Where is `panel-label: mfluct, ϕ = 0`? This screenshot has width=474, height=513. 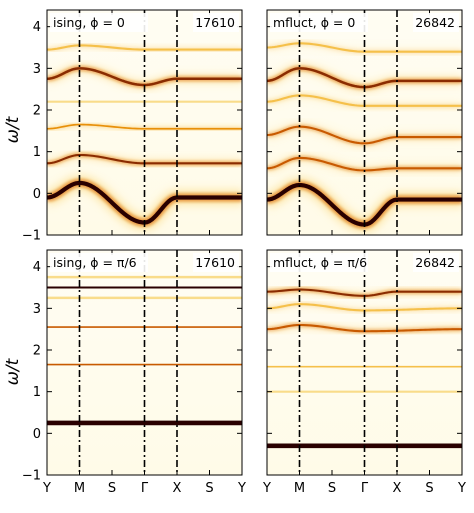
panel-label: mfluct, ϕ = 0 is located at coordinates (314, 22).